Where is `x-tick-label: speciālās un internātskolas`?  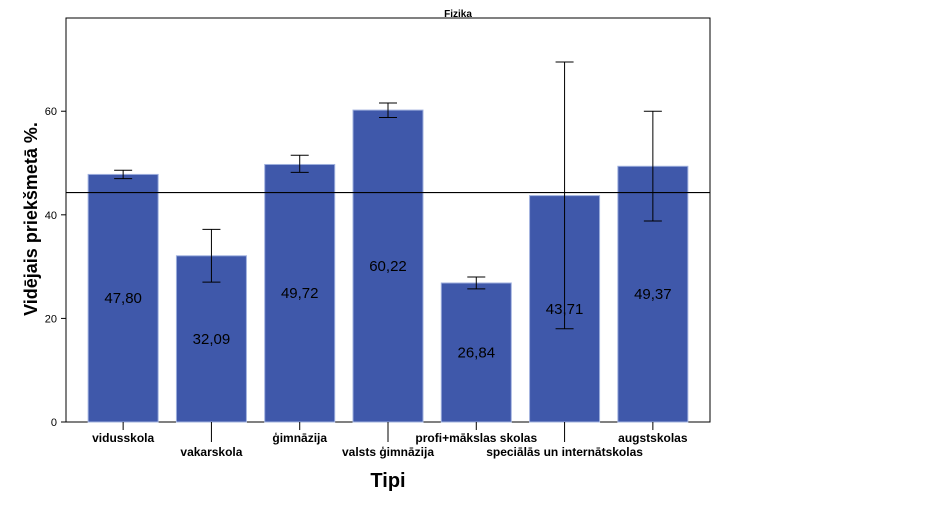 x-tick-label: speciālās un internātskolas is located at coordinates (564, 452).